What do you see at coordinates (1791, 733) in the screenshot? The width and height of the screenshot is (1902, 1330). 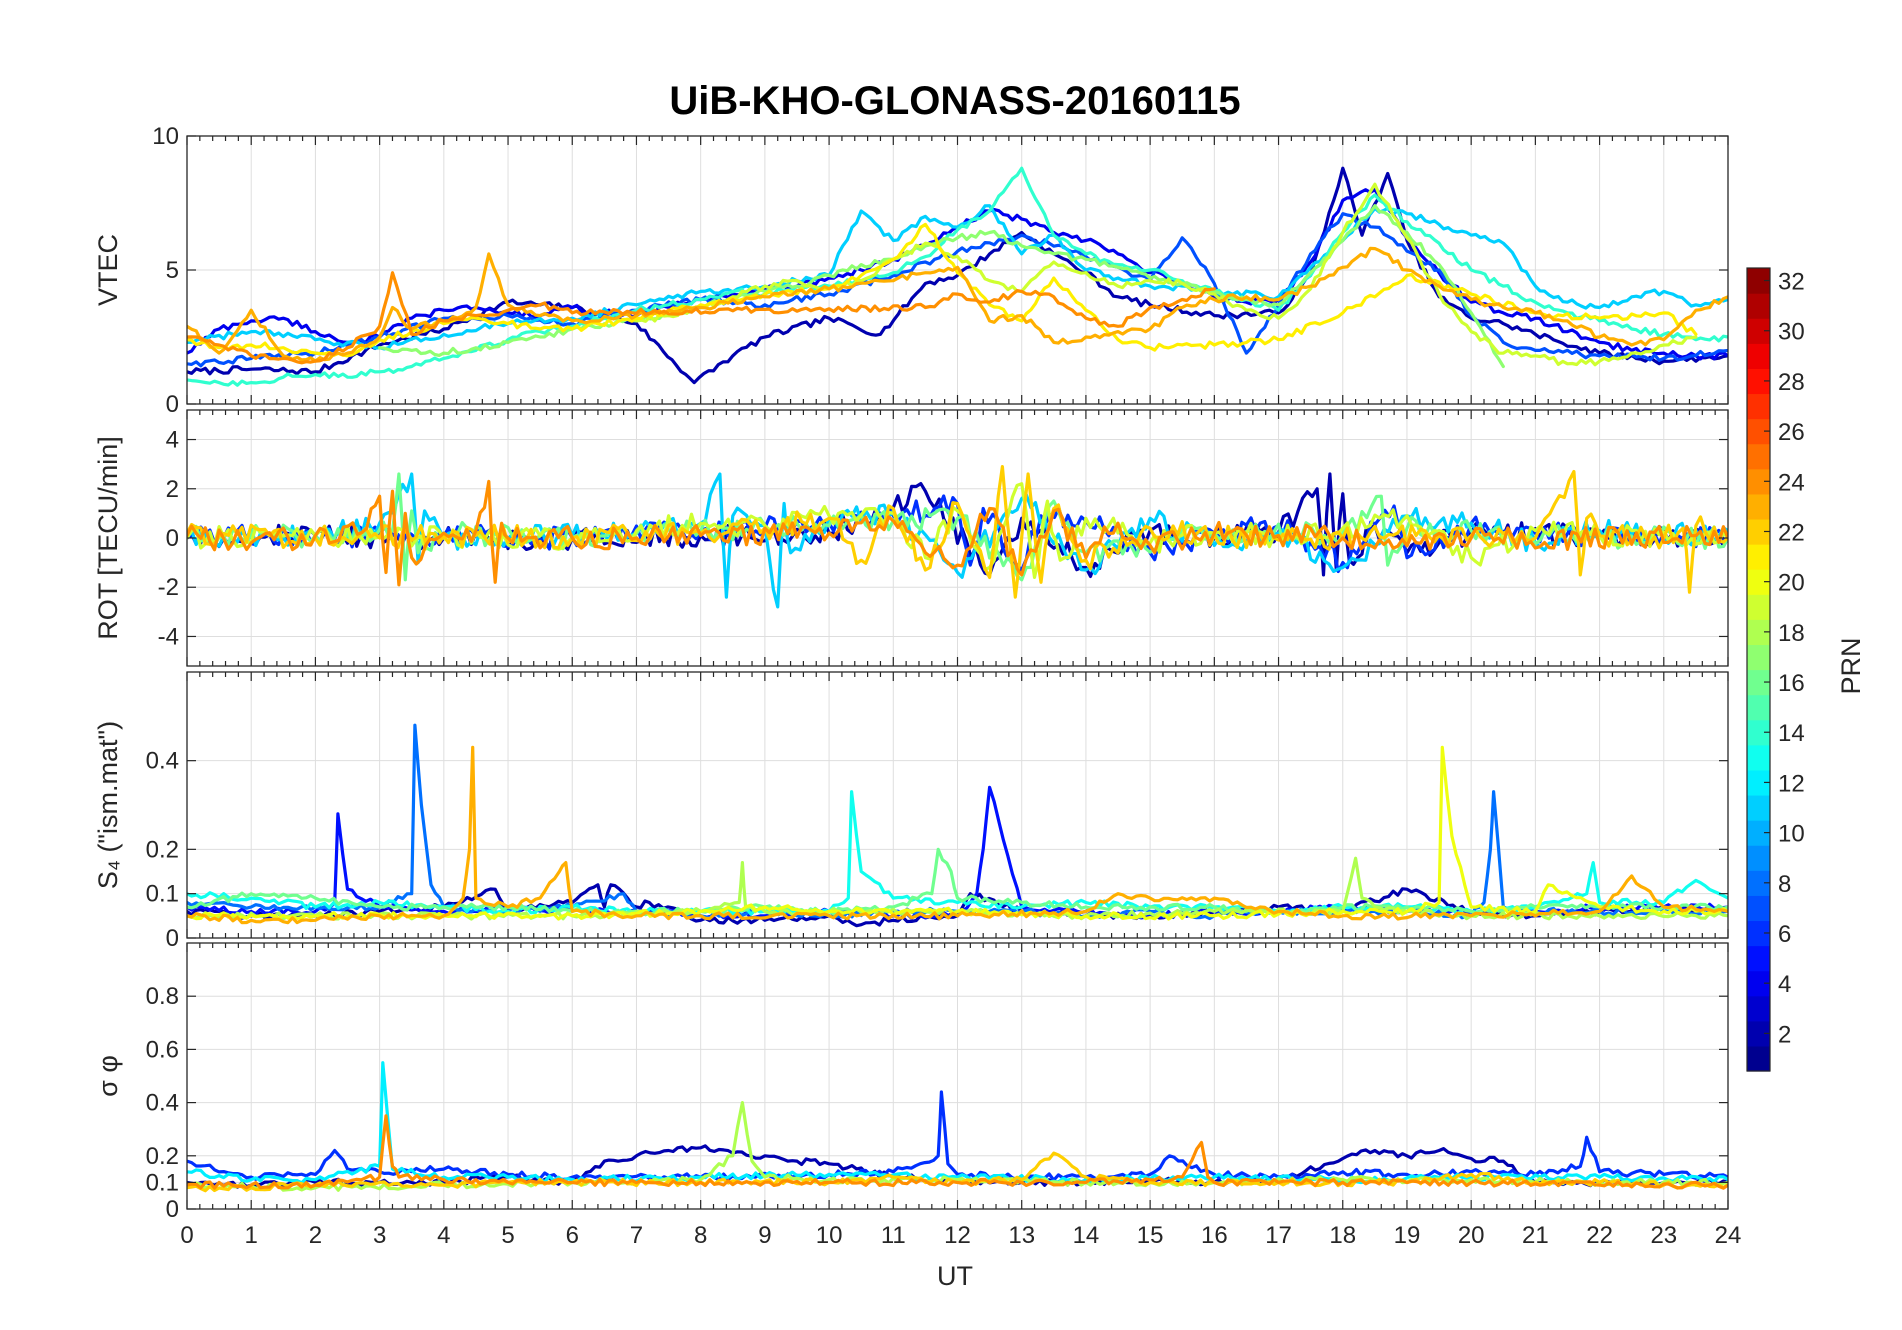 I see `colorbar-tick-label: 14` at bounding box center [1791, 733].